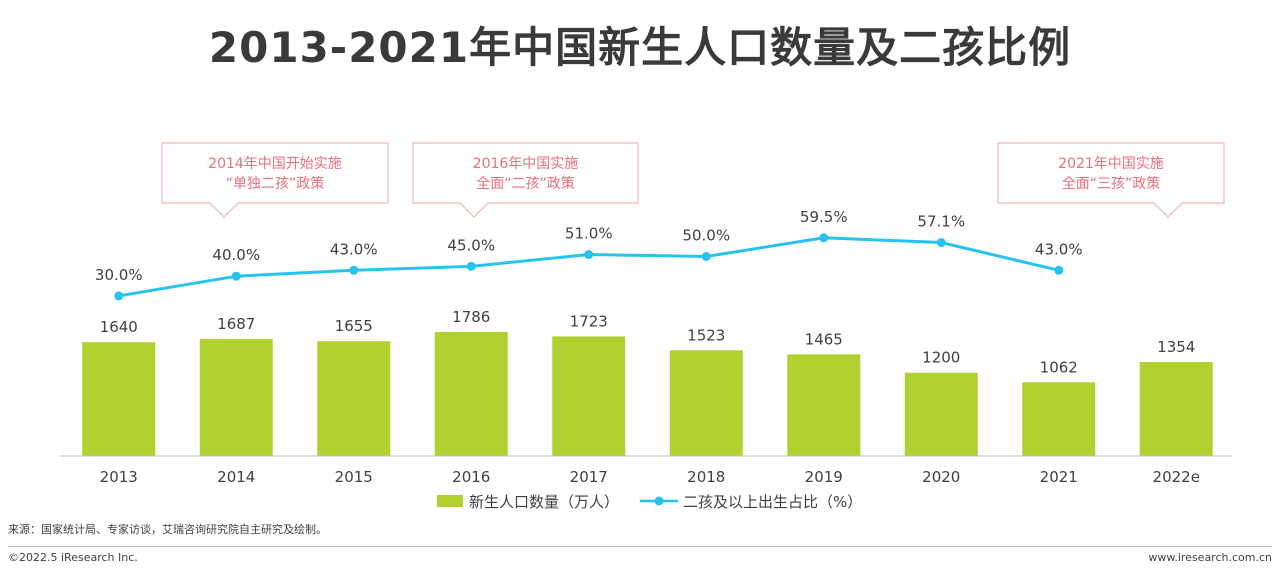 This screenshot has height=576, width=1280. What do you see at coordinates (1059, 270) in the screenshot?
I see `share-point-2021` at bounding box center [1059, 270].